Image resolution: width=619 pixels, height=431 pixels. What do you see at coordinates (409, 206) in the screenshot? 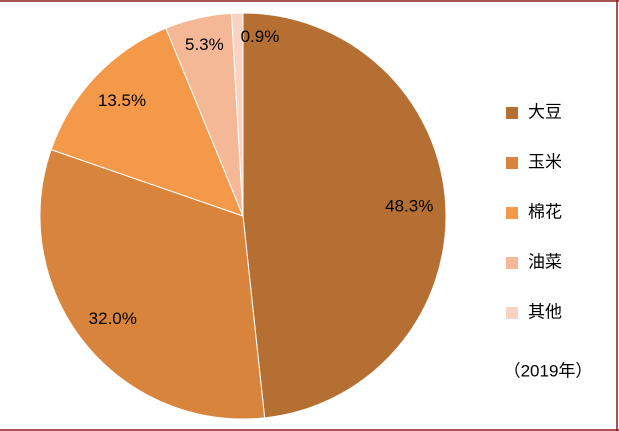
I see `data-label: 48.3%` at bounding box center [409, 206].